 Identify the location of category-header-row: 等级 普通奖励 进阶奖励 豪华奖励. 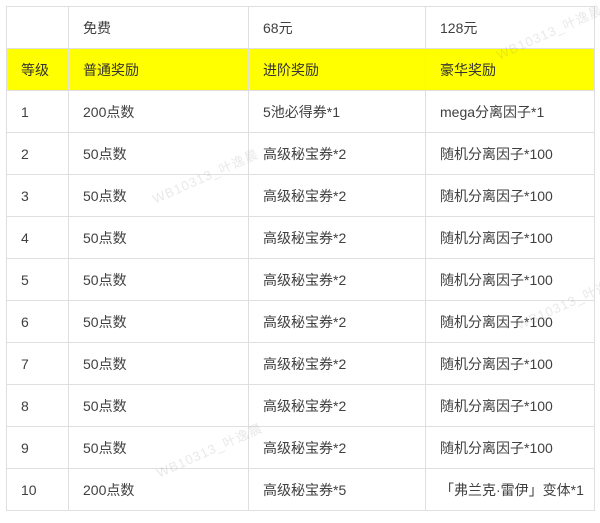
(300, 69).